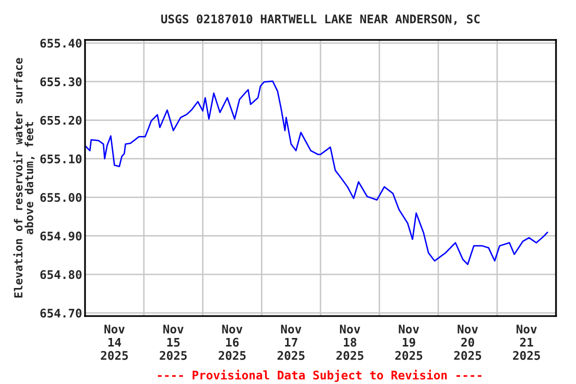 This screenshot has height=384, width=576. Describe the element at coordinates (61, 313) in the screenshot. I see `y-tick-label: 654.70` at that location.